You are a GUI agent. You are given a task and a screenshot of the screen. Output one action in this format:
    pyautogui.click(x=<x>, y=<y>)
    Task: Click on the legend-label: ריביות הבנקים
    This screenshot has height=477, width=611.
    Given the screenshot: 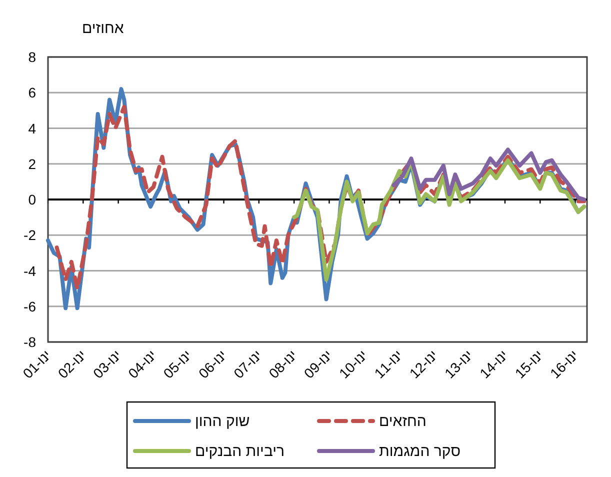 What is the action you would take?
    pyautogui.click(x=240, y=451)
    